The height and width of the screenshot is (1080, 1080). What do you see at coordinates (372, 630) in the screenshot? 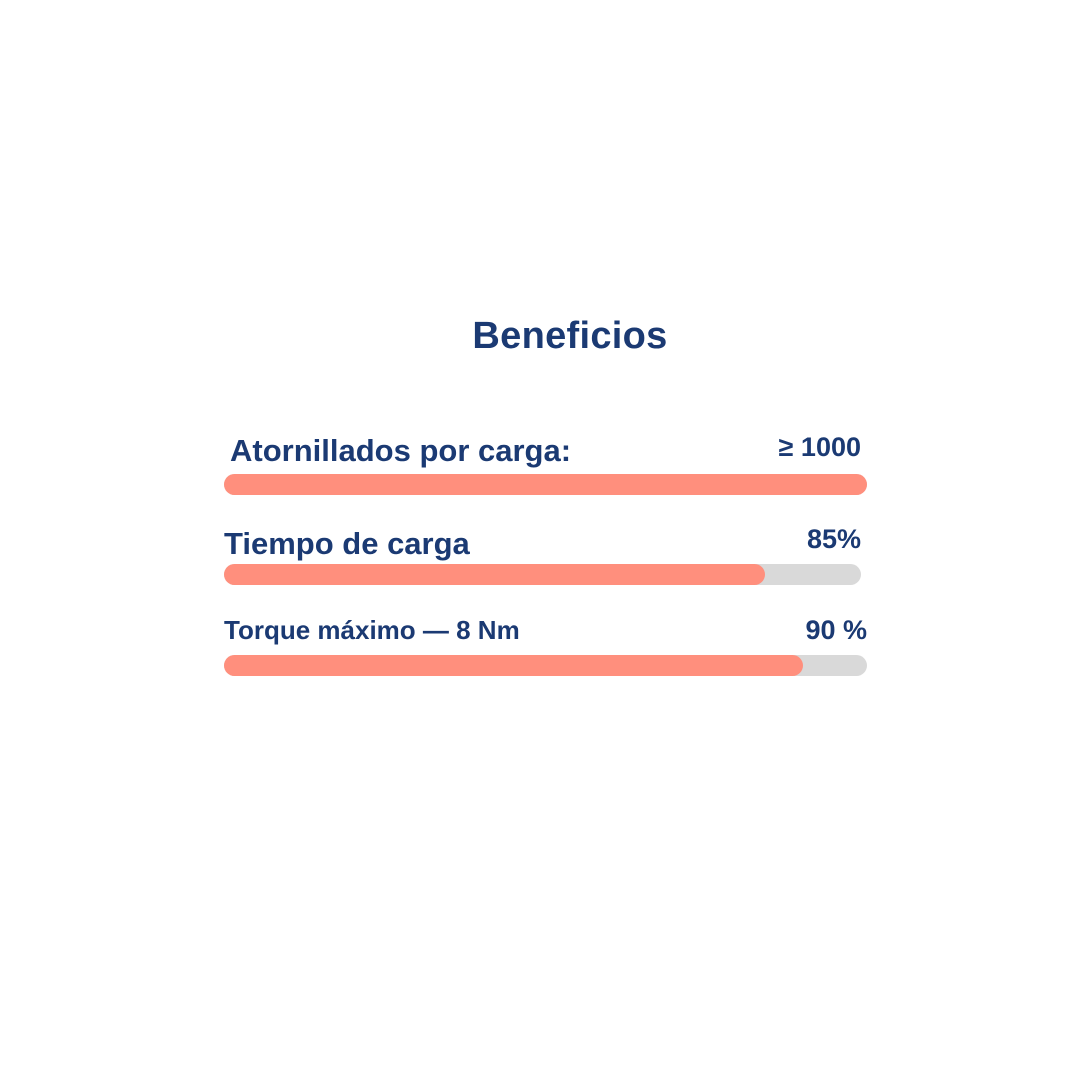
I see `bar-label: Torque máximo — 8 Nm` at bounding box center [372, 630].